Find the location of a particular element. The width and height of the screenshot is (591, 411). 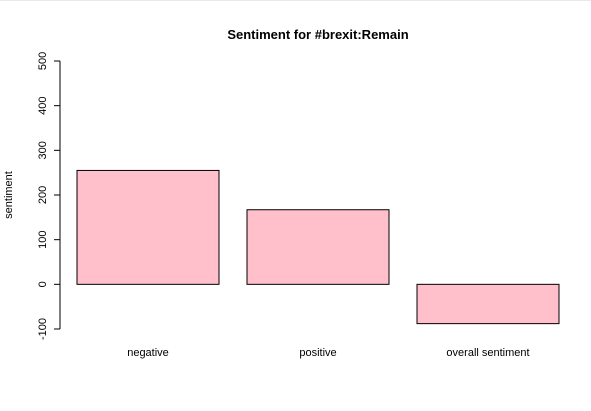

chart-title: Sentiment for #brexit:Remain is located at coordinates (317, 34).